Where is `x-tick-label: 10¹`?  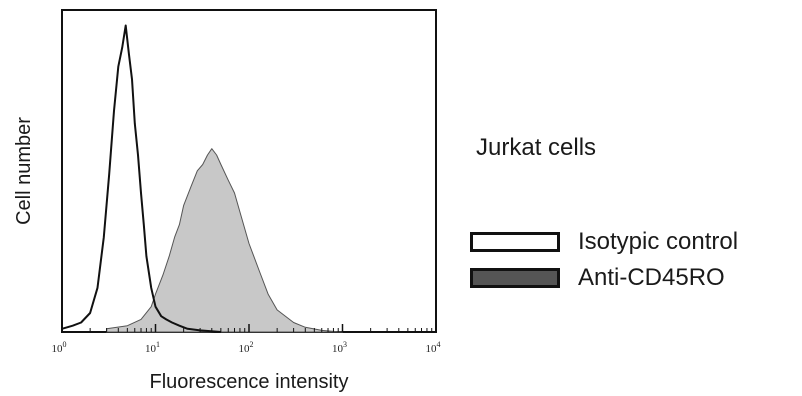 x-tick-label: 10¹ is located at coordinates (152, 347).